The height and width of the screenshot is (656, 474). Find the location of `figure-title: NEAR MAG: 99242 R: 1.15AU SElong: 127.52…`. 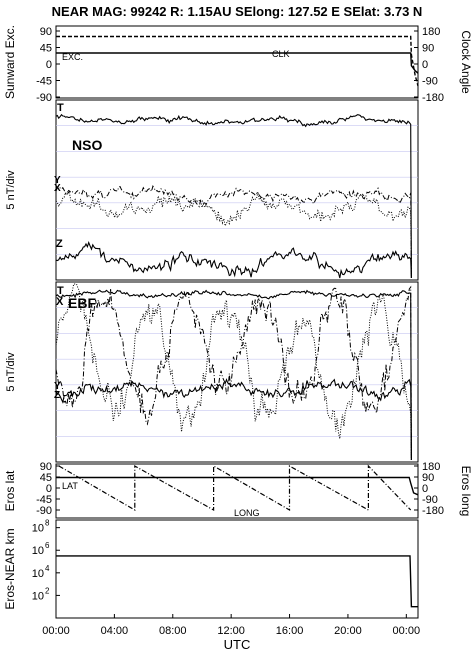

figure-title: NEAR MAG: 99242 R: 1.15AU SElong: 127.52… is located at coordinates (237, 11).